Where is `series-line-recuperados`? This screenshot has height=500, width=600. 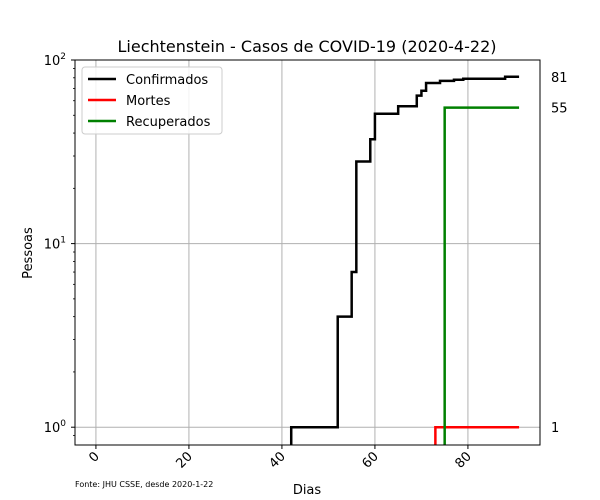 series-line-recuperados is located at coordinates (481, 275).